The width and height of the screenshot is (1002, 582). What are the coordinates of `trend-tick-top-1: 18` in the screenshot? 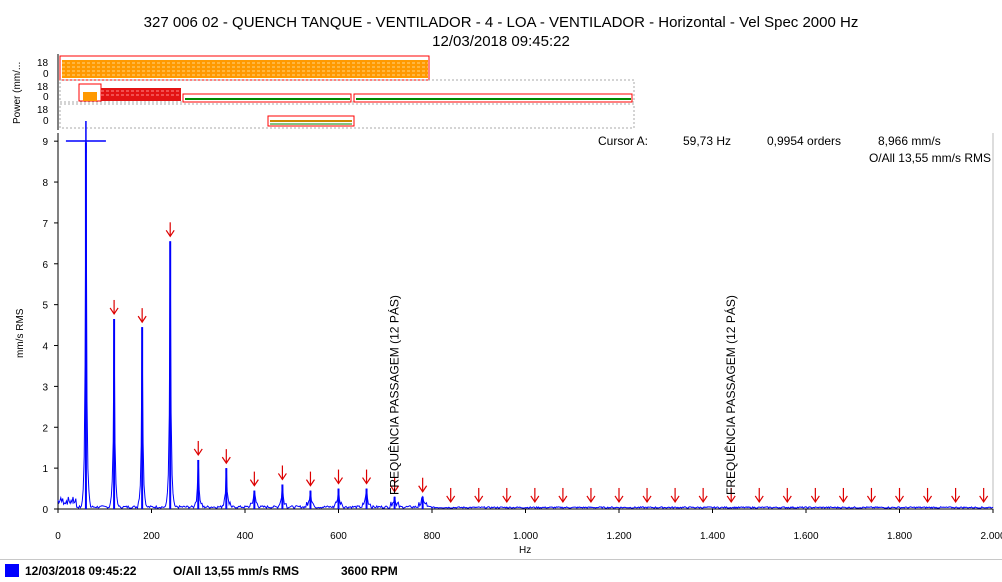 It's located at (43, 63).